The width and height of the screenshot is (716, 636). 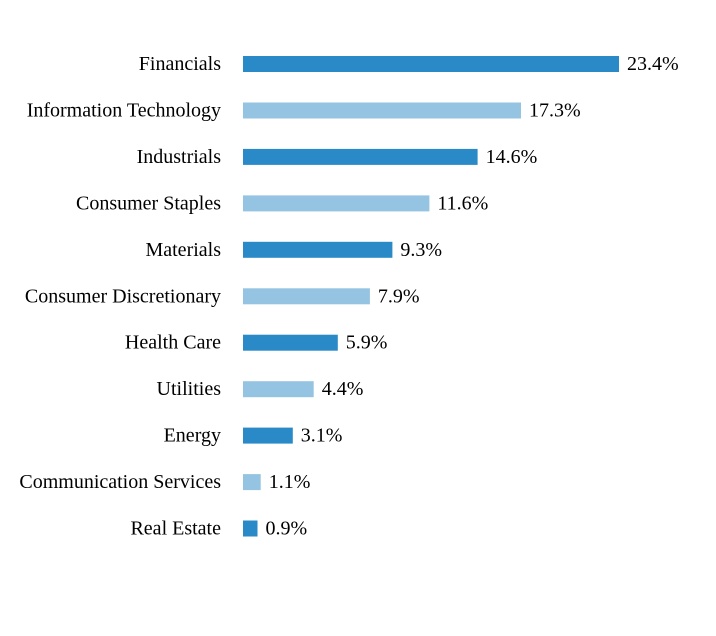 What do you see at coordinates (148, 203) in the screenshot?
I see `category-label: Consumer Staples` at bounding box center [148, 203].